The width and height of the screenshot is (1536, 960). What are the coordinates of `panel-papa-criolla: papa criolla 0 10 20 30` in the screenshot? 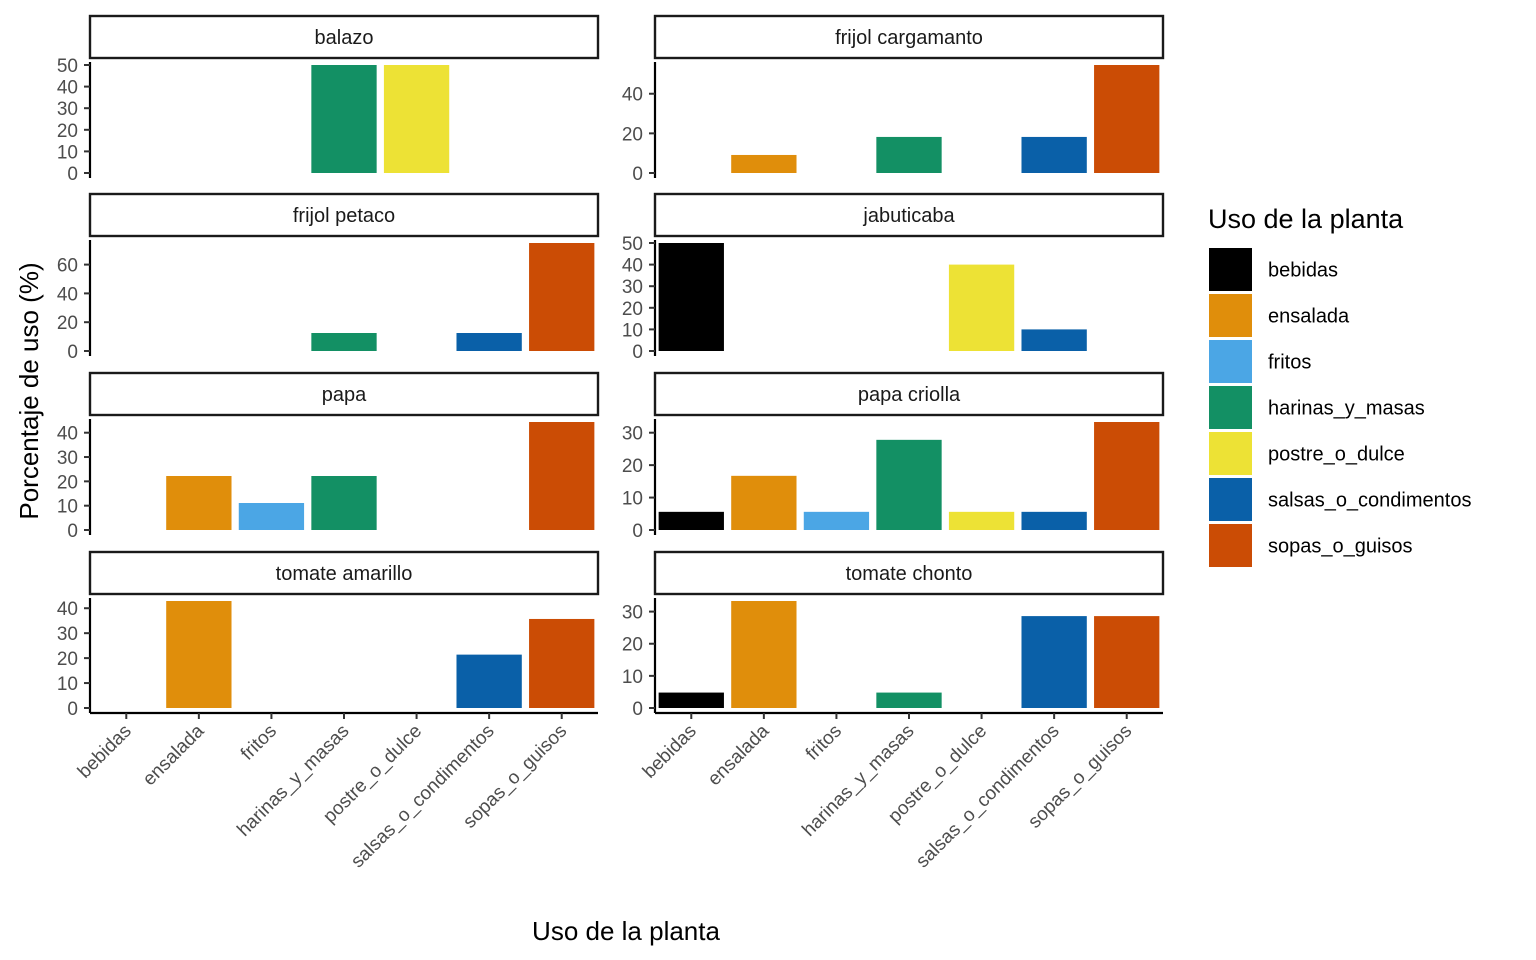 It's located at (893, 456).